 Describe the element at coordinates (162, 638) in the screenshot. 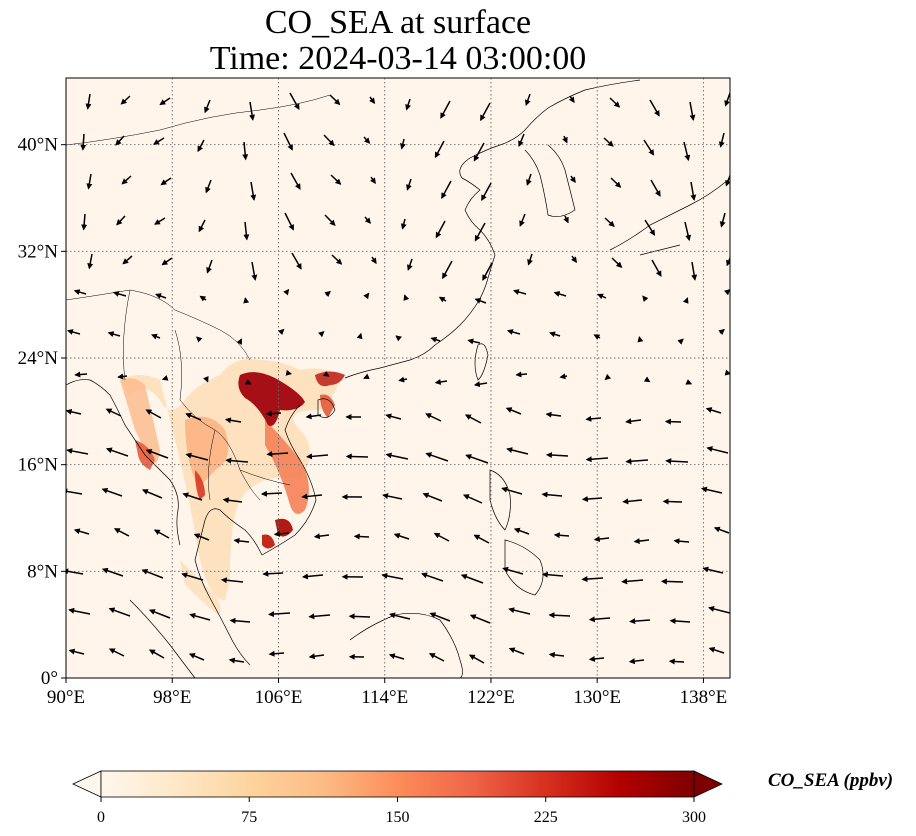

I see `coastline-sumatra` at that location.